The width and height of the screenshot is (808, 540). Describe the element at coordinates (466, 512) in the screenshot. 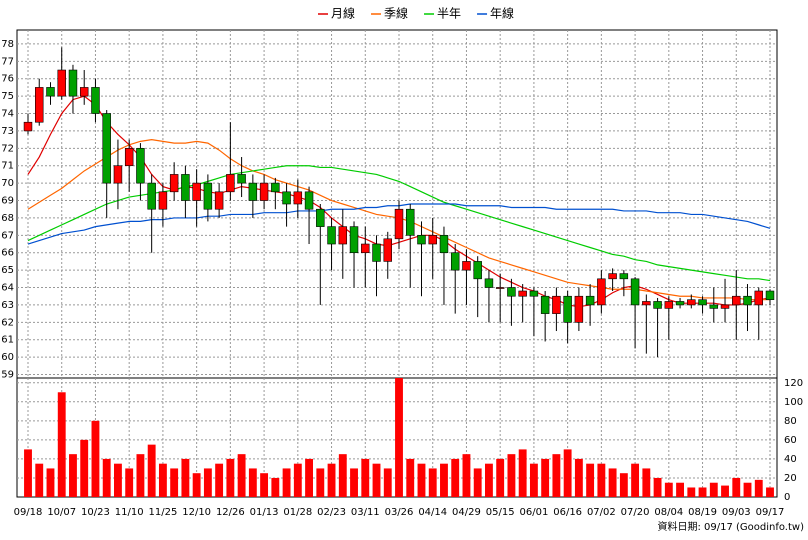

I see `x-tick-label: 04/29` at that location.